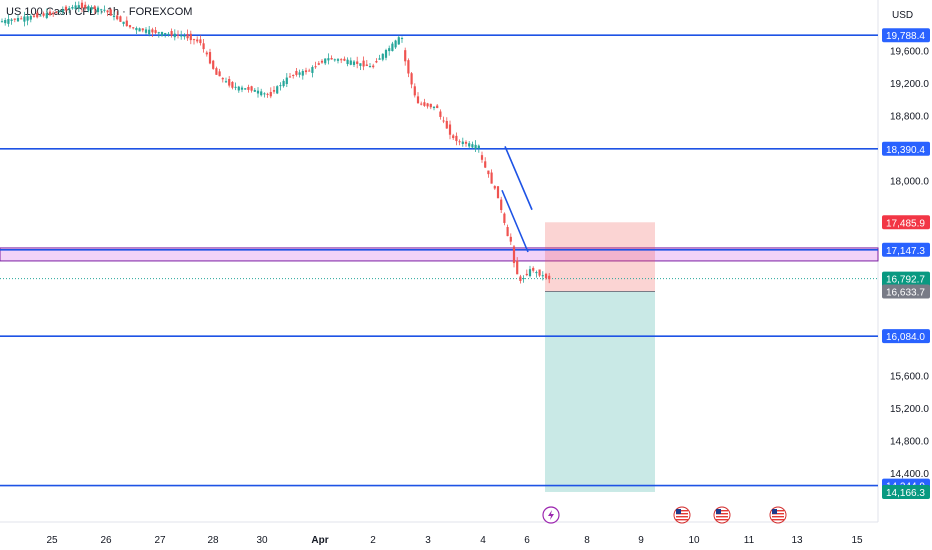 The height and width of the screenshot is (550, 932). Describe the element at coordinates (909, 117) in the screenshot. I see `y-tick-label: 18,800.0` at that location.